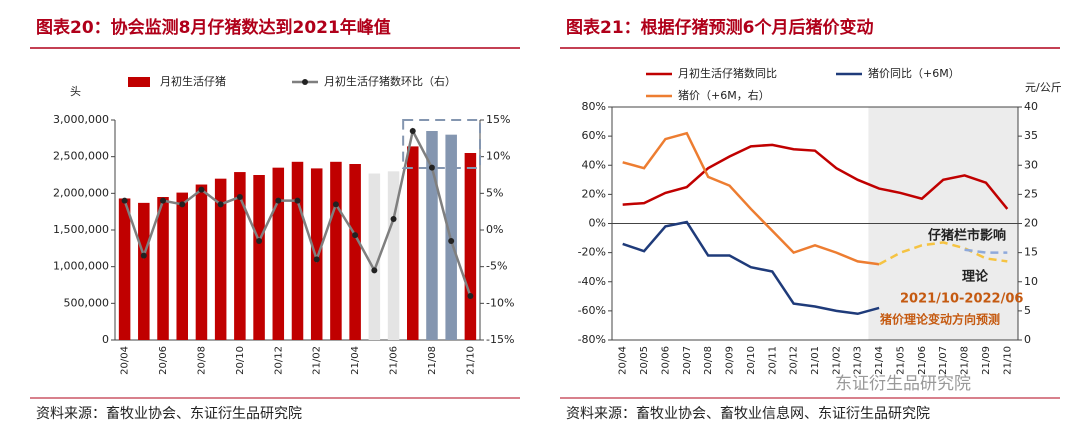  I want to click on x-tick-label: 21/05, so click(900, 360).